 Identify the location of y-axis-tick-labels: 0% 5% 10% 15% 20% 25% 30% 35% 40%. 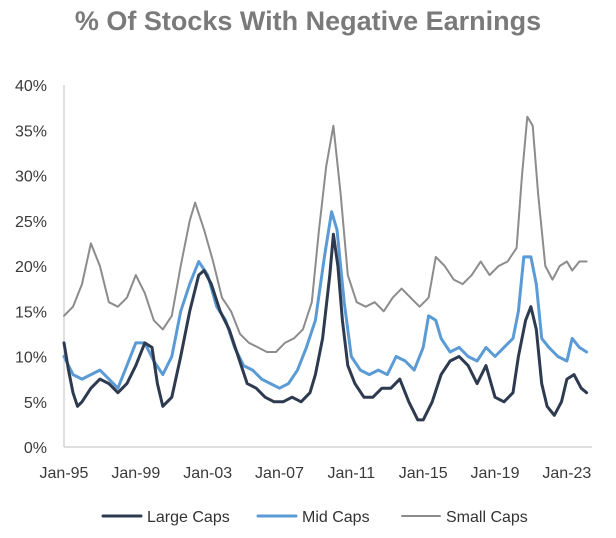
(31, 267).